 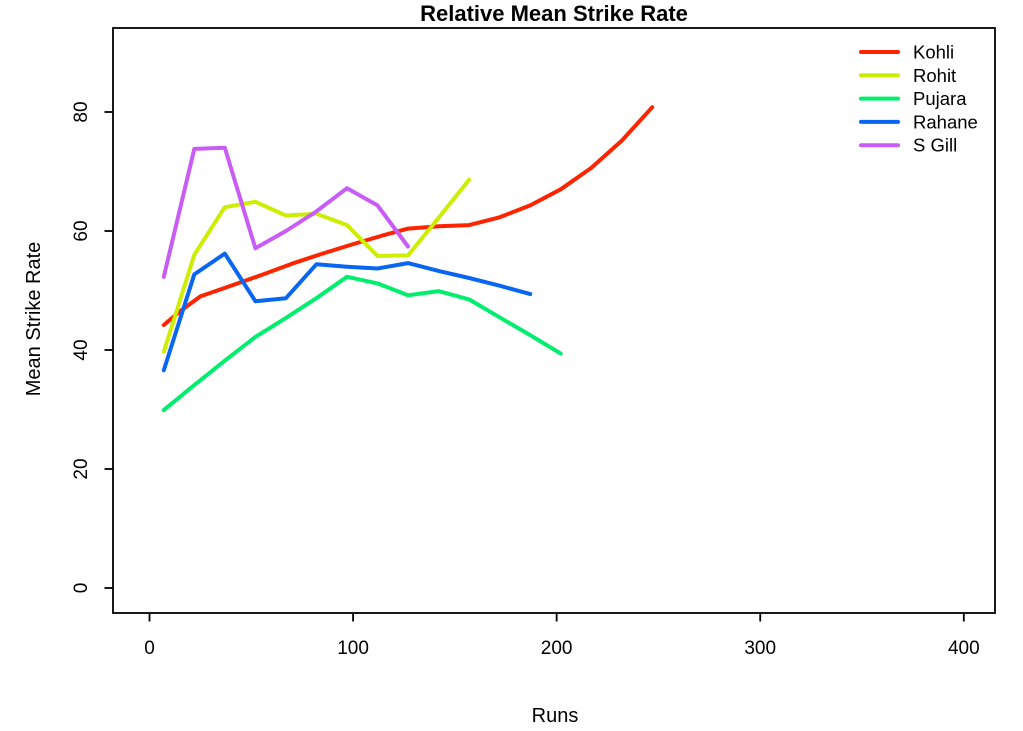 I want to click on series-line-kohli, so click(x=408, y=216).